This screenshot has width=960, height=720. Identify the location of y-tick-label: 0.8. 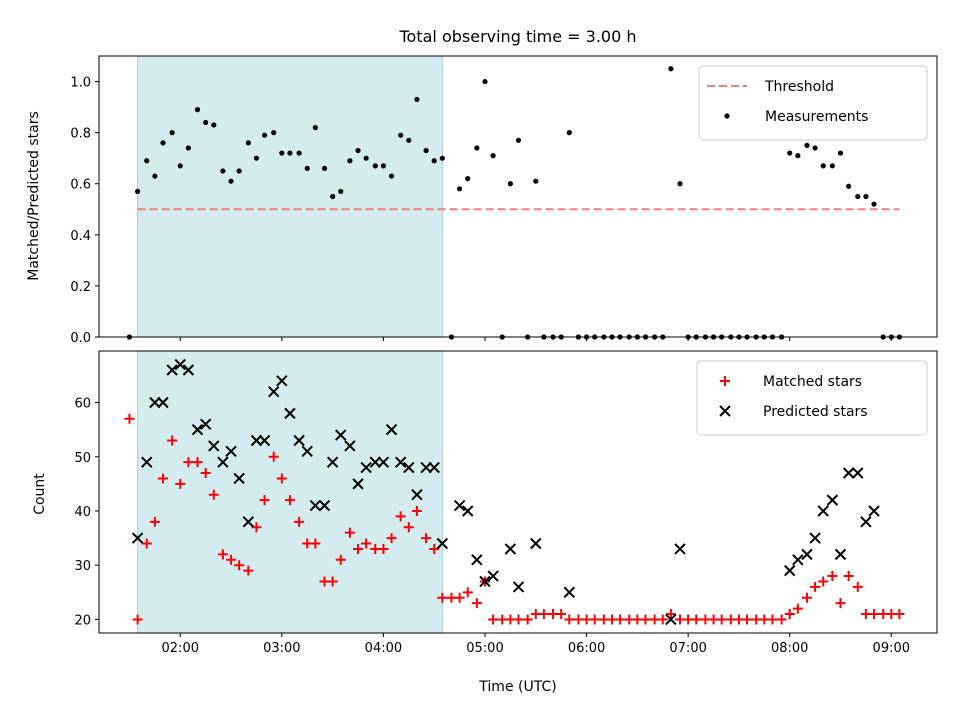
(80, 134).